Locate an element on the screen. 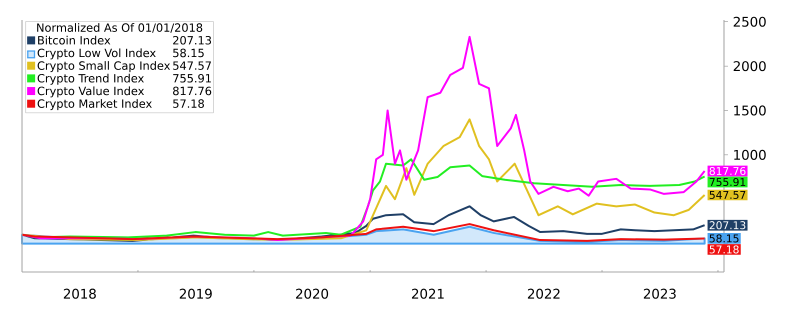 The height and width of the screenshot is (327, 800). legend-label: Bitcoin Index is located at coordinates (74, 40).